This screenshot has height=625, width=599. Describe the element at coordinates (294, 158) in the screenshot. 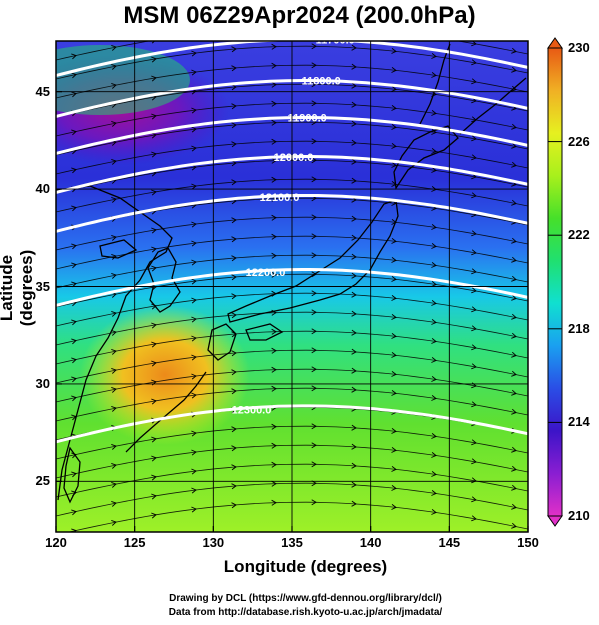

I see `contour-label: 12000.0` at that location.